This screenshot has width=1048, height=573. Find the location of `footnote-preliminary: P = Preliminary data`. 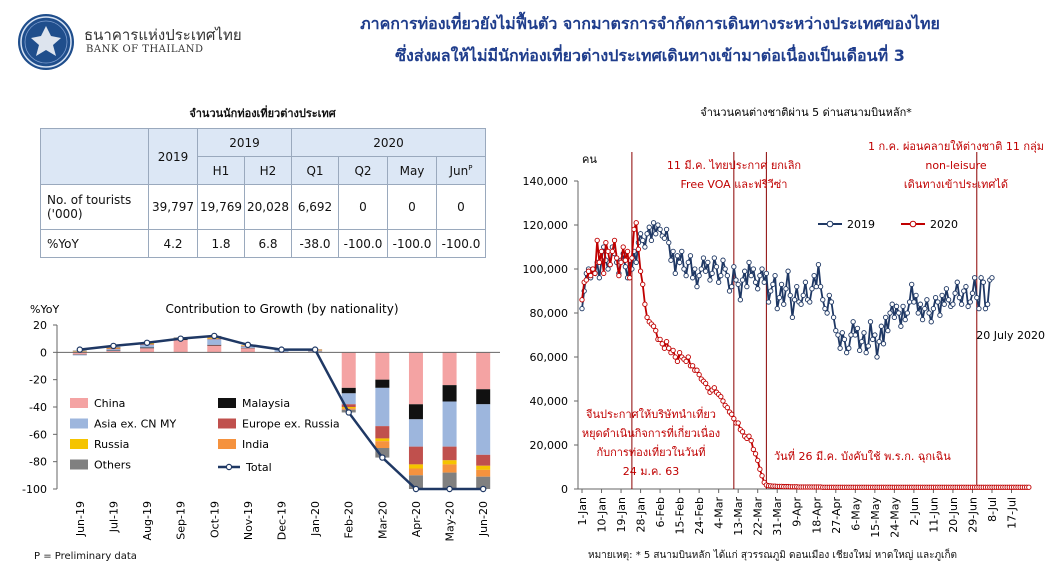

footnote-preliminary: P = Preliminary data is located at coordinates (85, 556).